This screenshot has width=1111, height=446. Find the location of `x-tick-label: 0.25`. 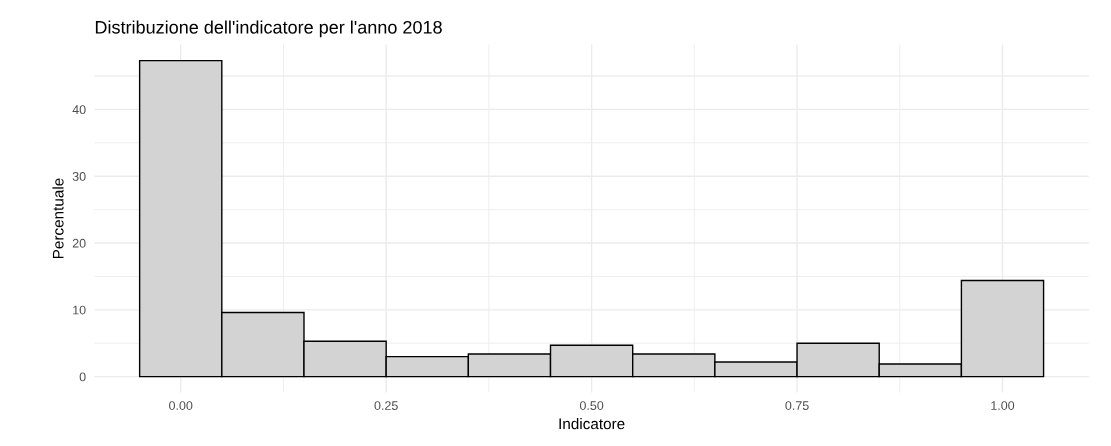

x-tick-label: 0.25 is located at coordinates (386, 405).